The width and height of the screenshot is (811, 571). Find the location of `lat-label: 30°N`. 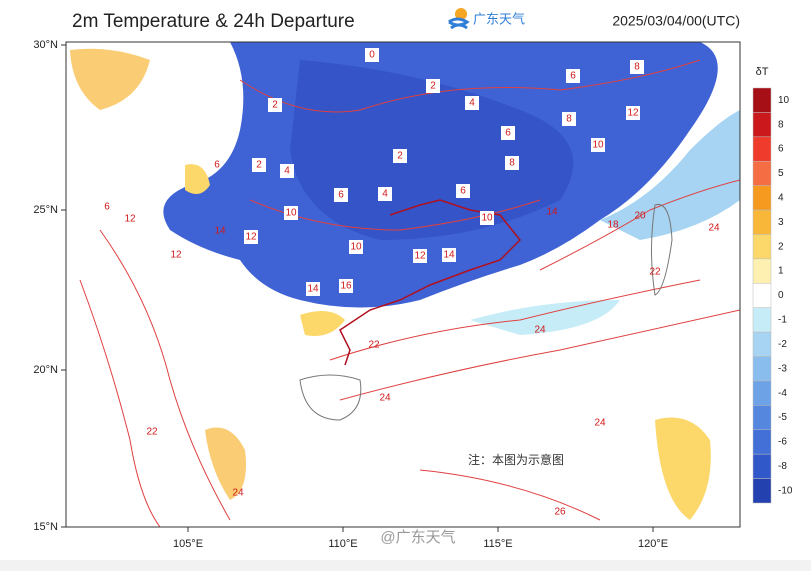

lat-label: 30°N is located at coordinates (45, 45).